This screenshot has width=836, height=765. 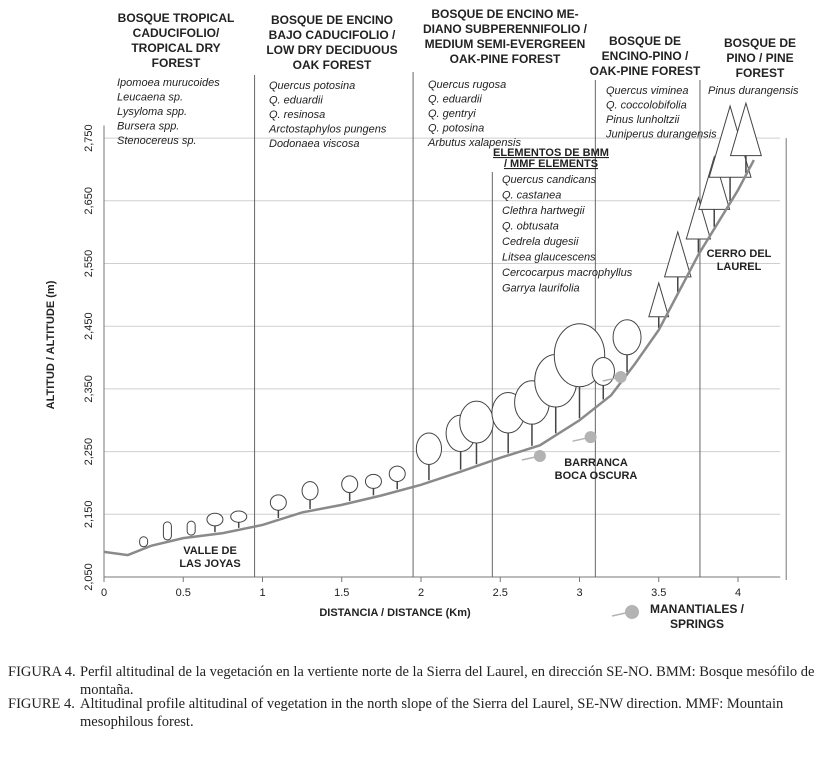 I want to click on mmf-title: ELEMENTOS DE BMM, so click(x=551, y=153).